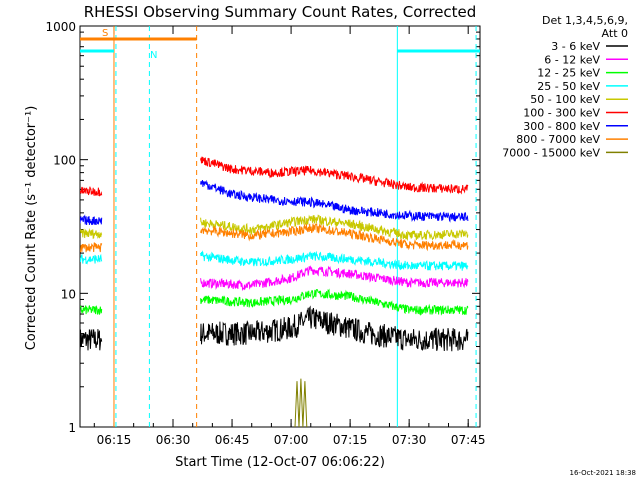 The width and height of the screenshot is (640, 484). Describe the element at coordinates (72, 428) in the screenshot. I see `y-tick-label: 1` at that location.